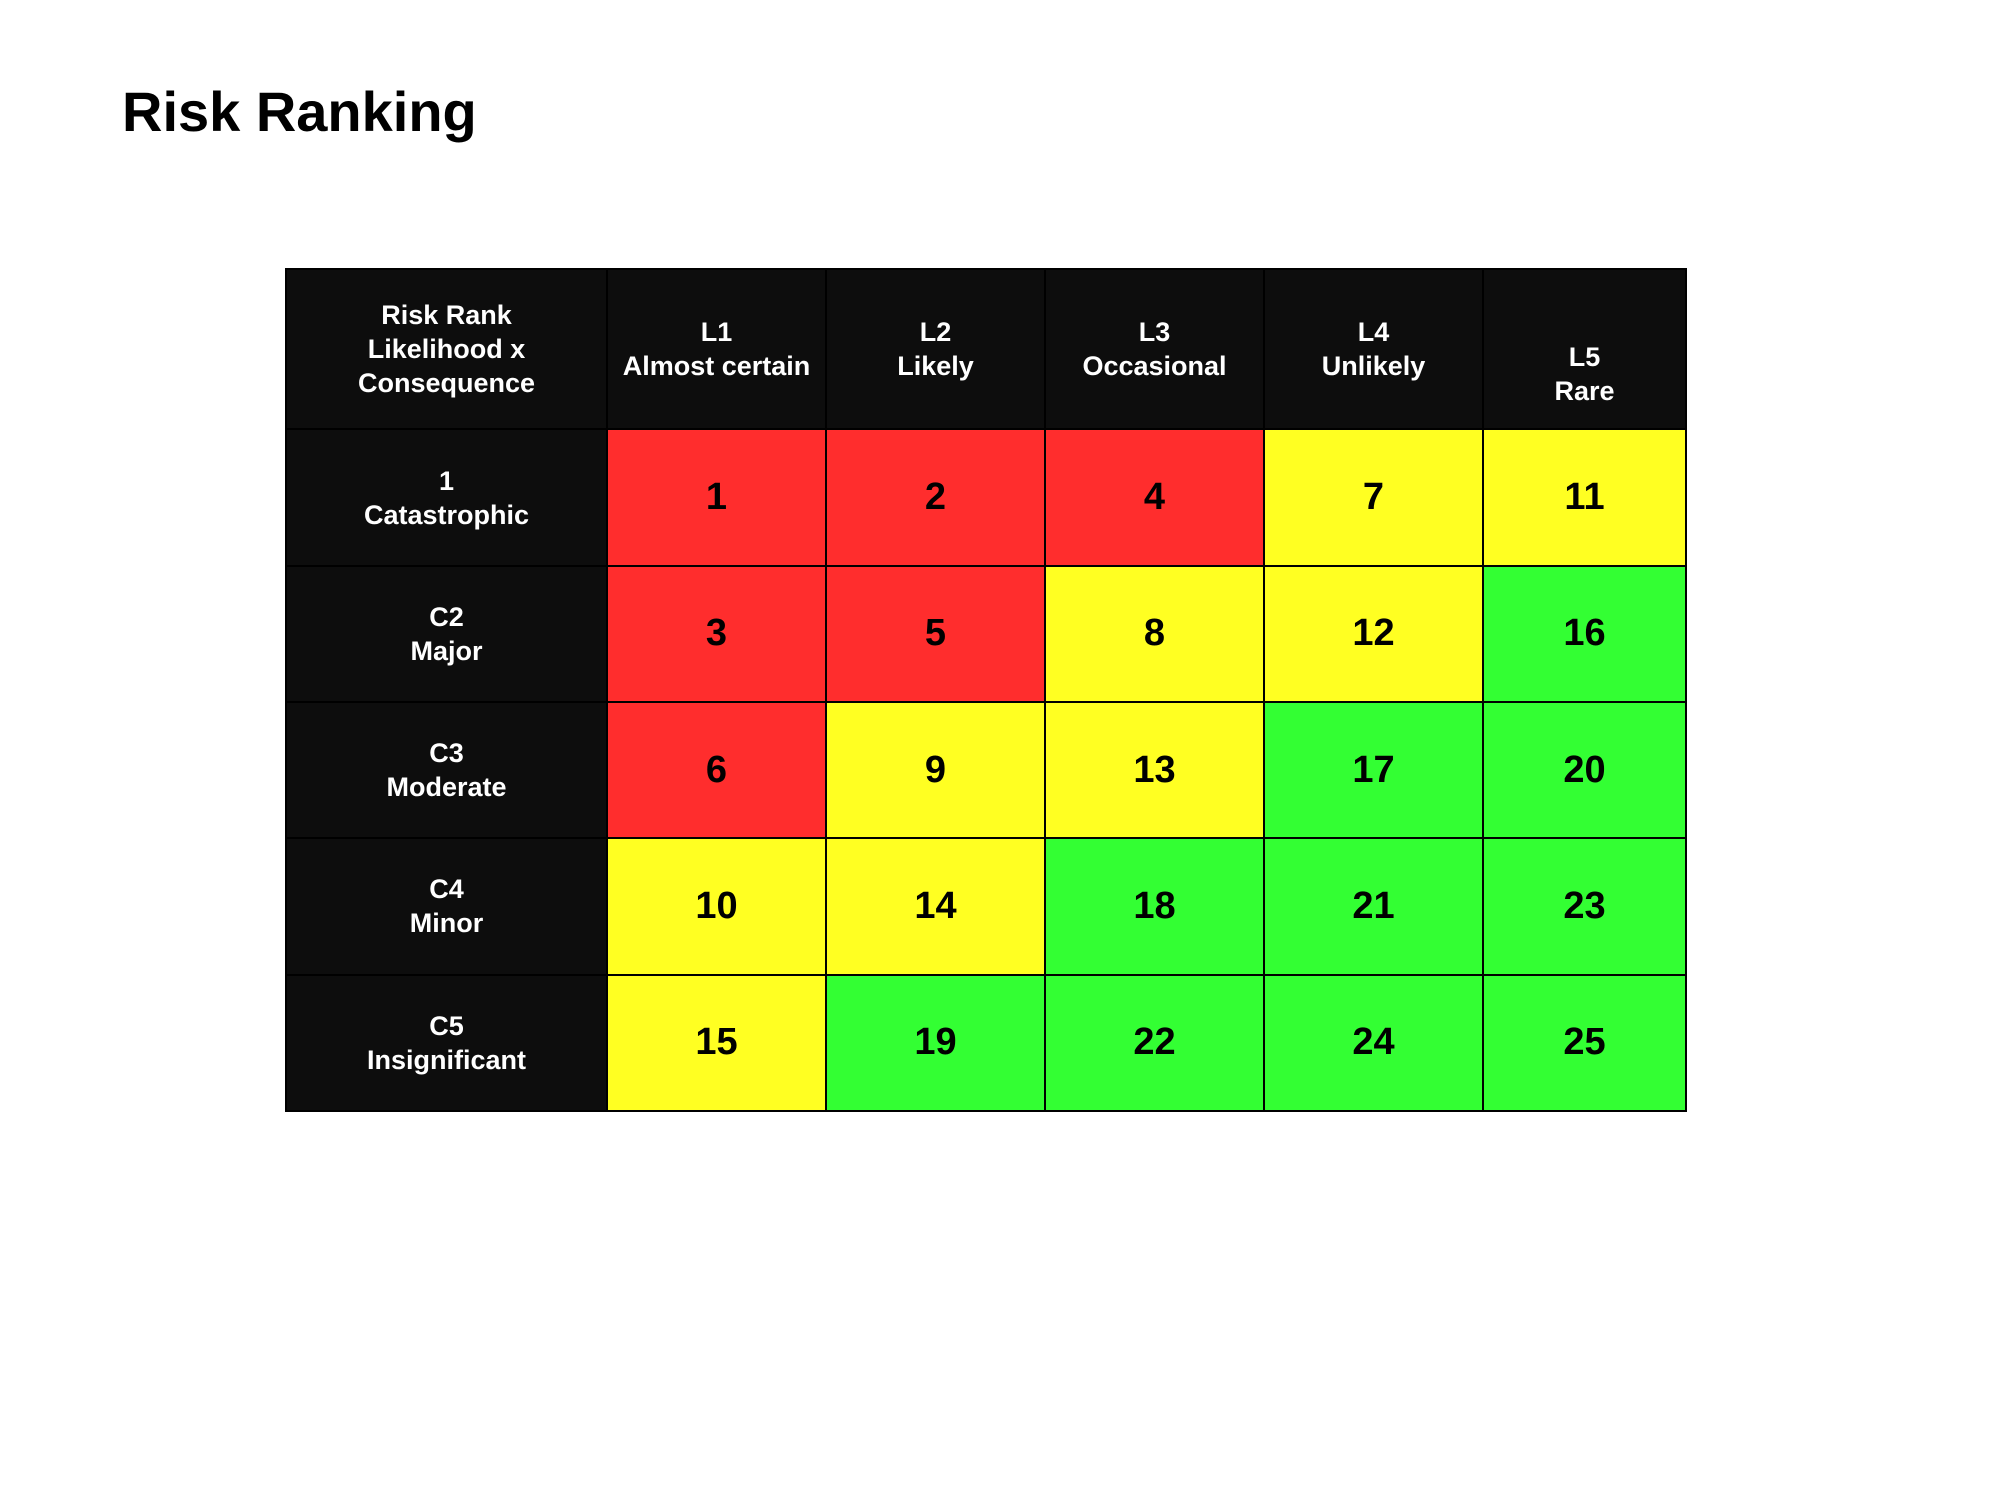 The image size is (2000, 1500). I want to click on risk-cell: 17, so click(1373, 770).